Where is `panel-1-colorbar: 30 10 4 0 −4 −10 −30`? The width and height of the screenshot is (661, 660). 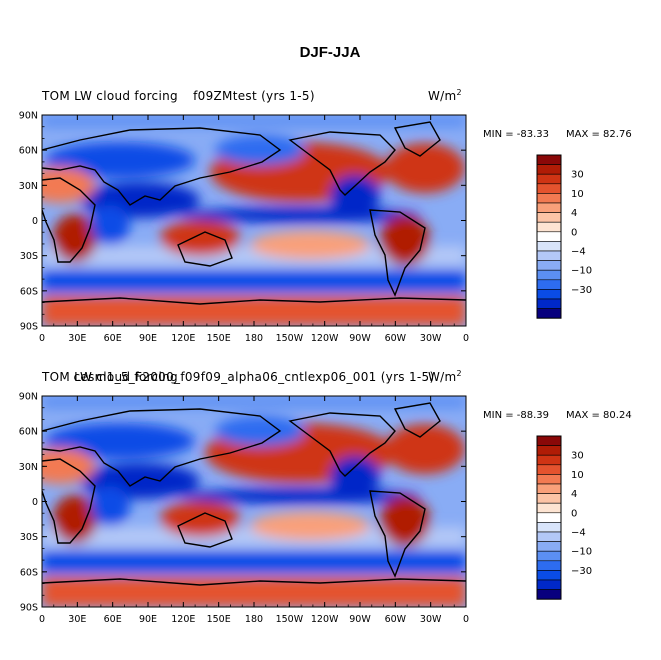
panel-1-colorbar: 30 10 4 0 −4 −10 −30 is located at coordinates (564, 236).